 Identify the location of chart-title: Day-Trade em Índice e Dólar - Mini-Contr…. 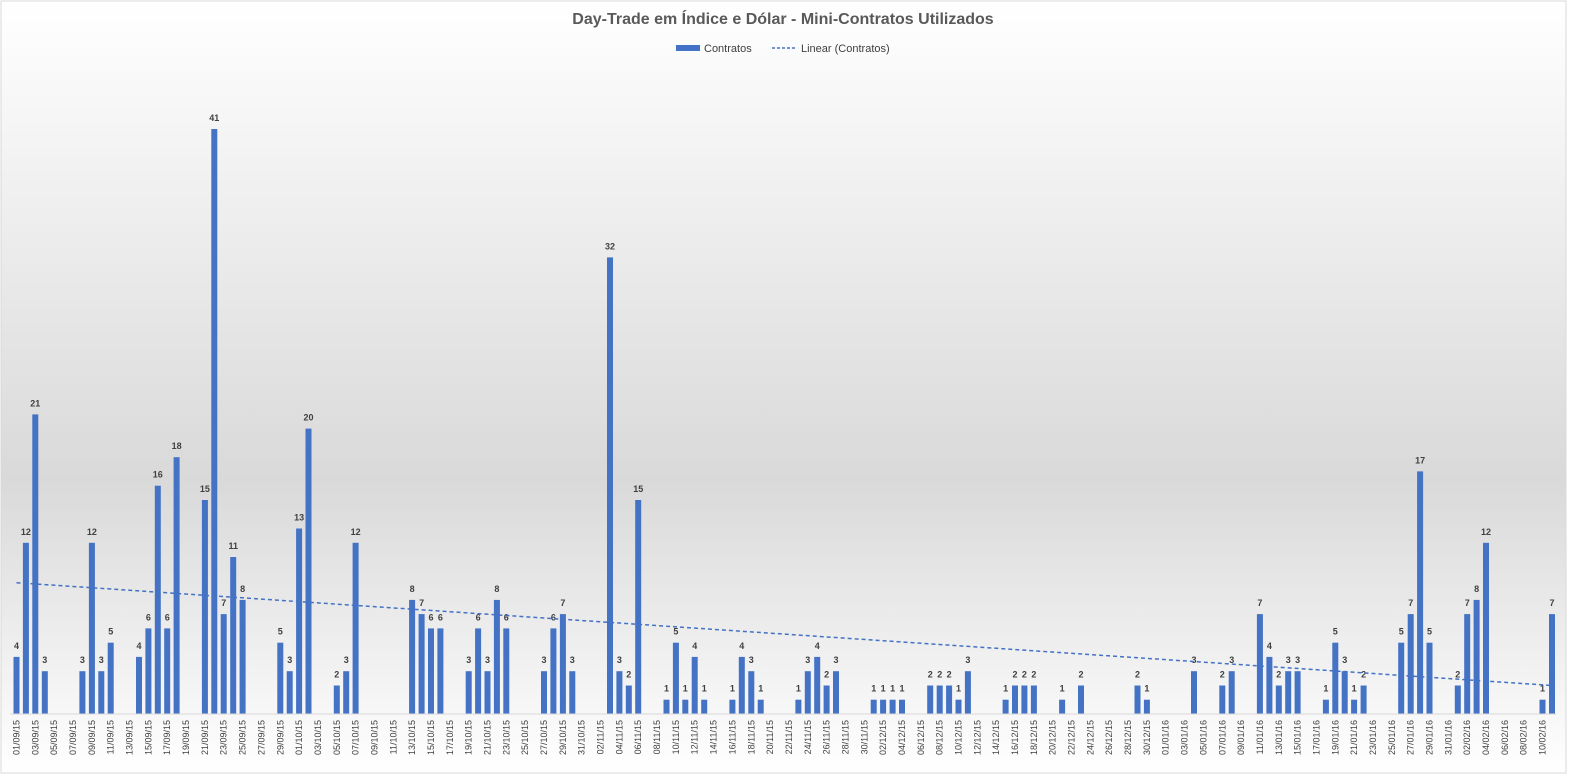
(783, 18).